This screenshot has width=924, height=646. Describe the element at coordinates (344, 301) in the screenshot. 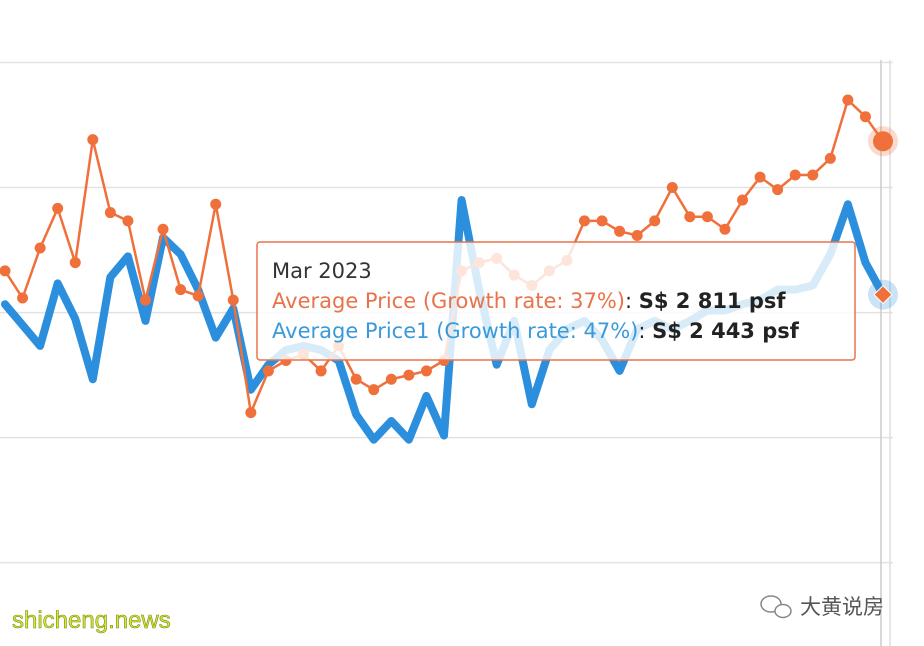

I see `series-name: Average Price` at that location.